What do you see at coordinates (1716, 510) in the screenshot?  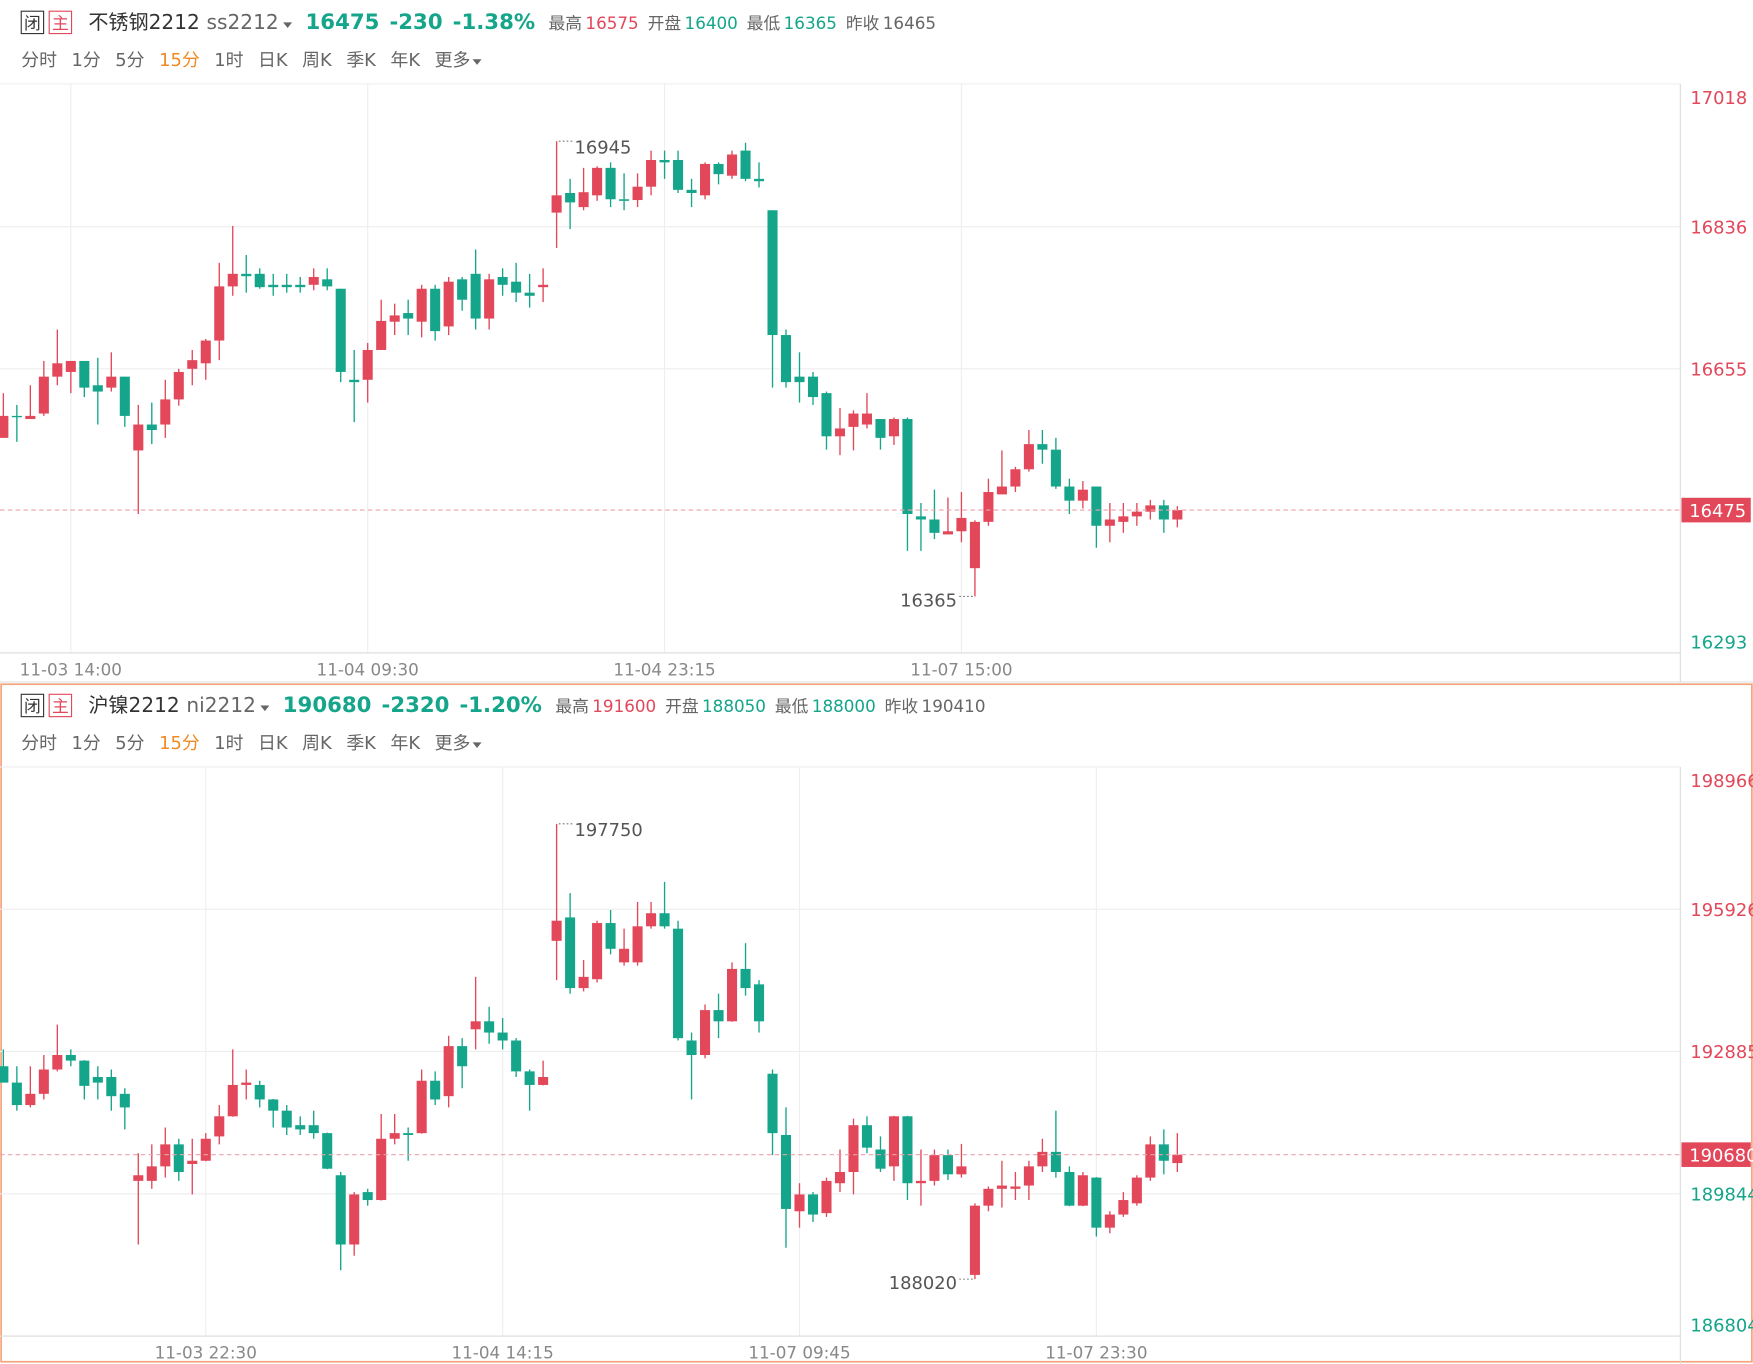 I see `last-price-tag` at bounding box center [1716, 510].